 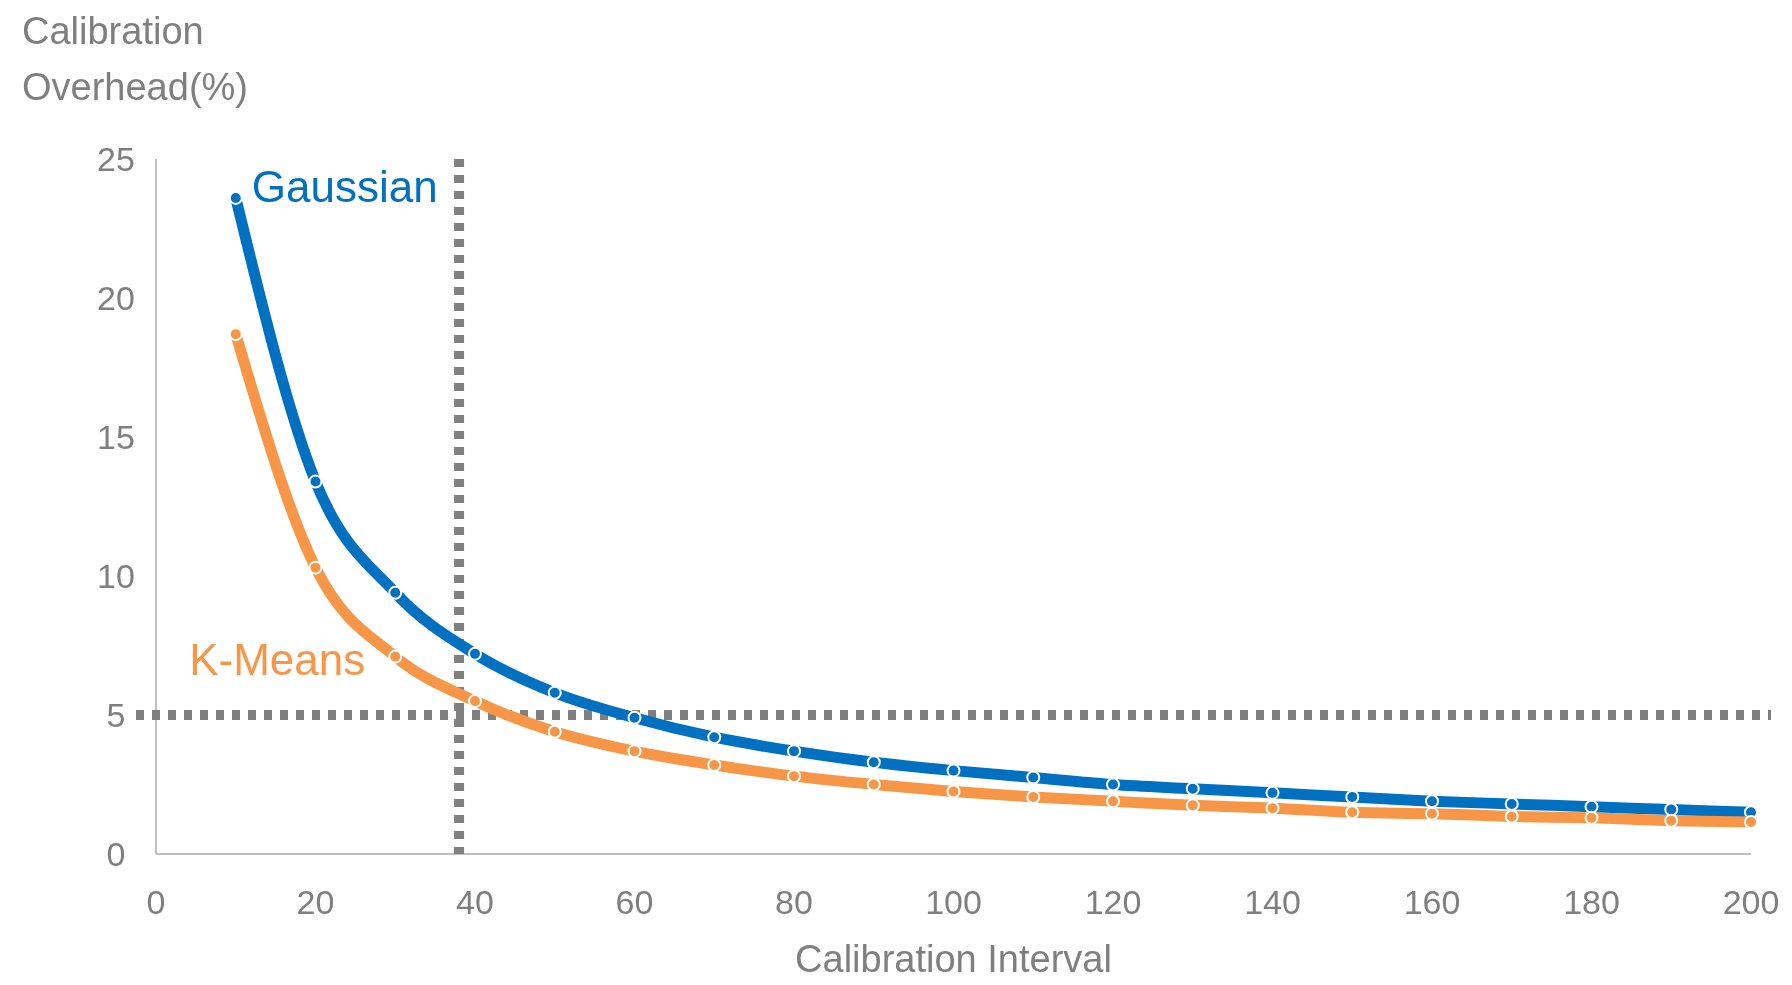 I want to click on x-tick-label: 140, so click(x=1272, y=902).